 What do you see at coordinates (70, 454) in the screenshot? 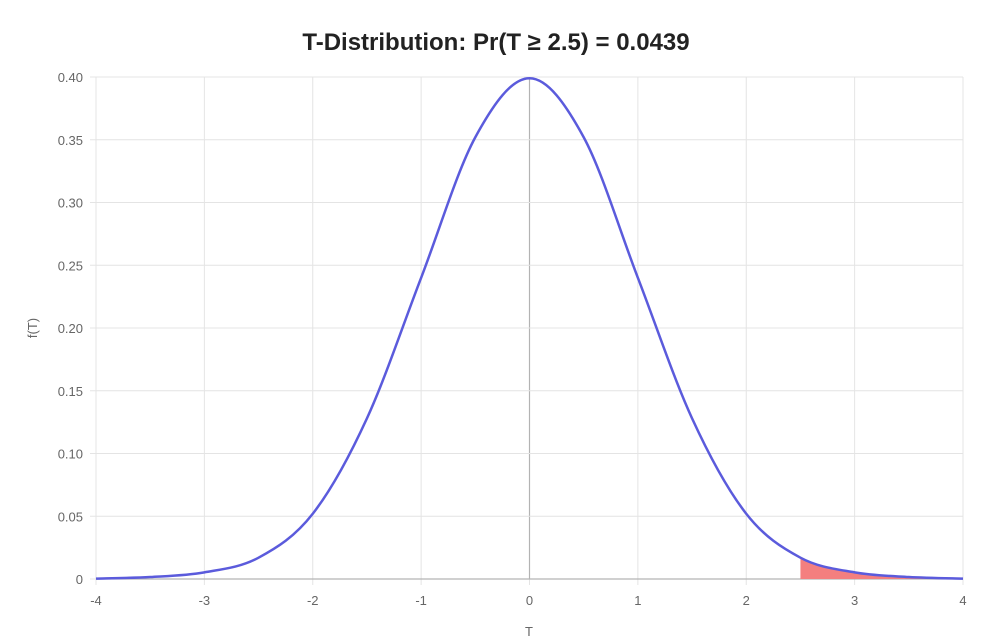
I see `y-tick-label: 0.10` at bounding box center [70, 454].